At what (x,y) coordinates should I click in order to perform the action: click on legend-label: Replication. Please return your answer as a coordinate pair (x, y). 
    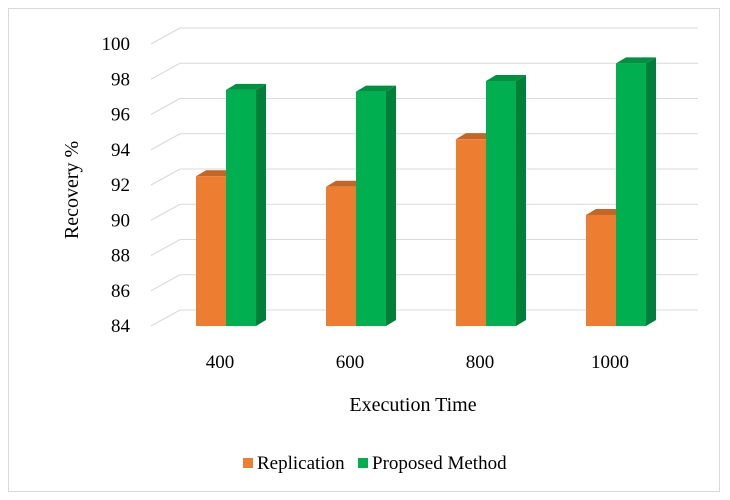
    Looking at the image, I should click on (301, 463).